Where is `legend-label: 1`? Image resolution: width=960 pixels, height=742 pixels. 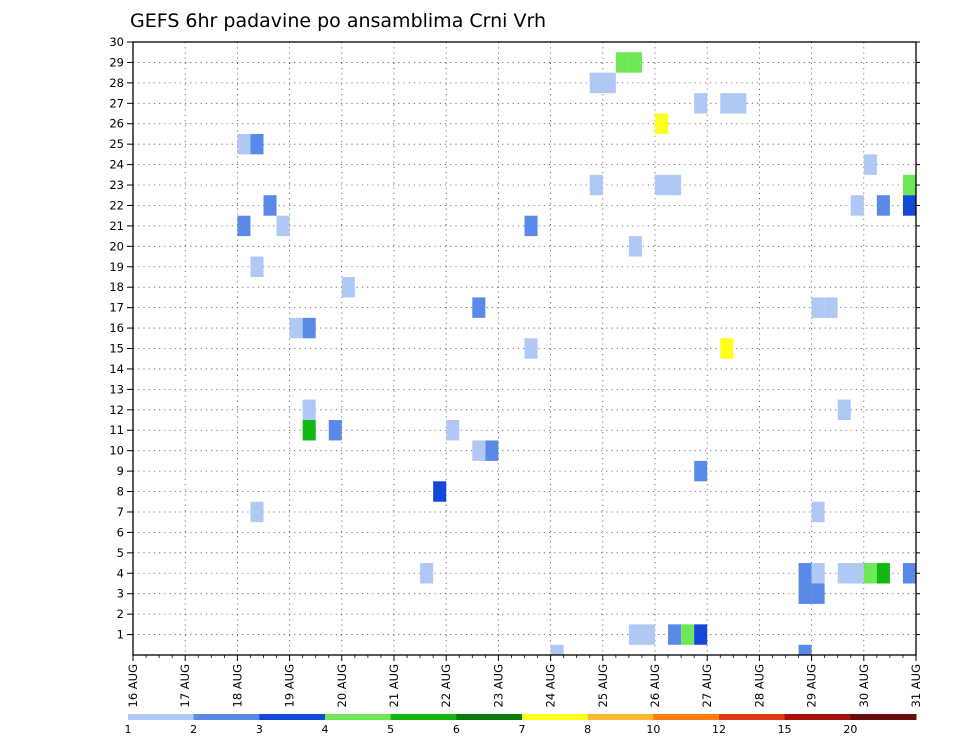 legend-label: 1 is located at coordinates (128, 729).